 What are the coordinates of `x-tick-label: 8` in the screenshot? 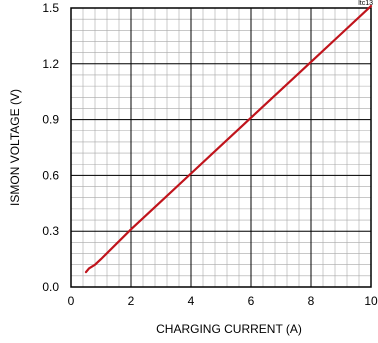 It's located at (311, 301).